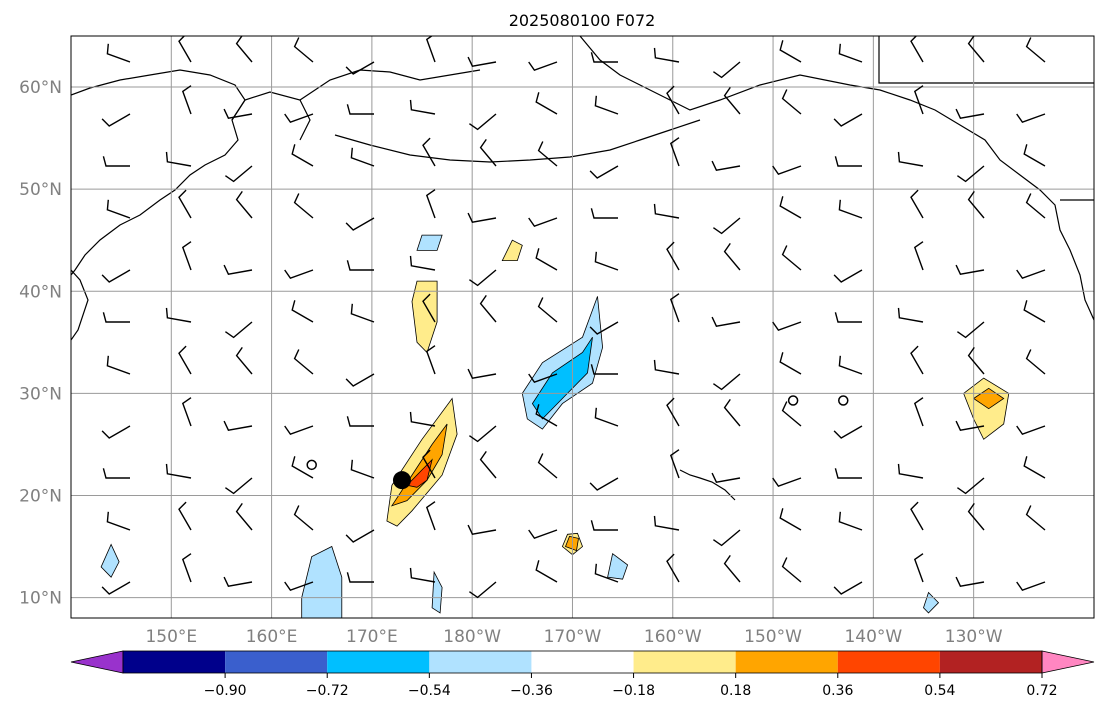  Describe the element at coordinates (225, 691) in the screenshot. I see `colorbar-tick-label: −0.90` at that location.